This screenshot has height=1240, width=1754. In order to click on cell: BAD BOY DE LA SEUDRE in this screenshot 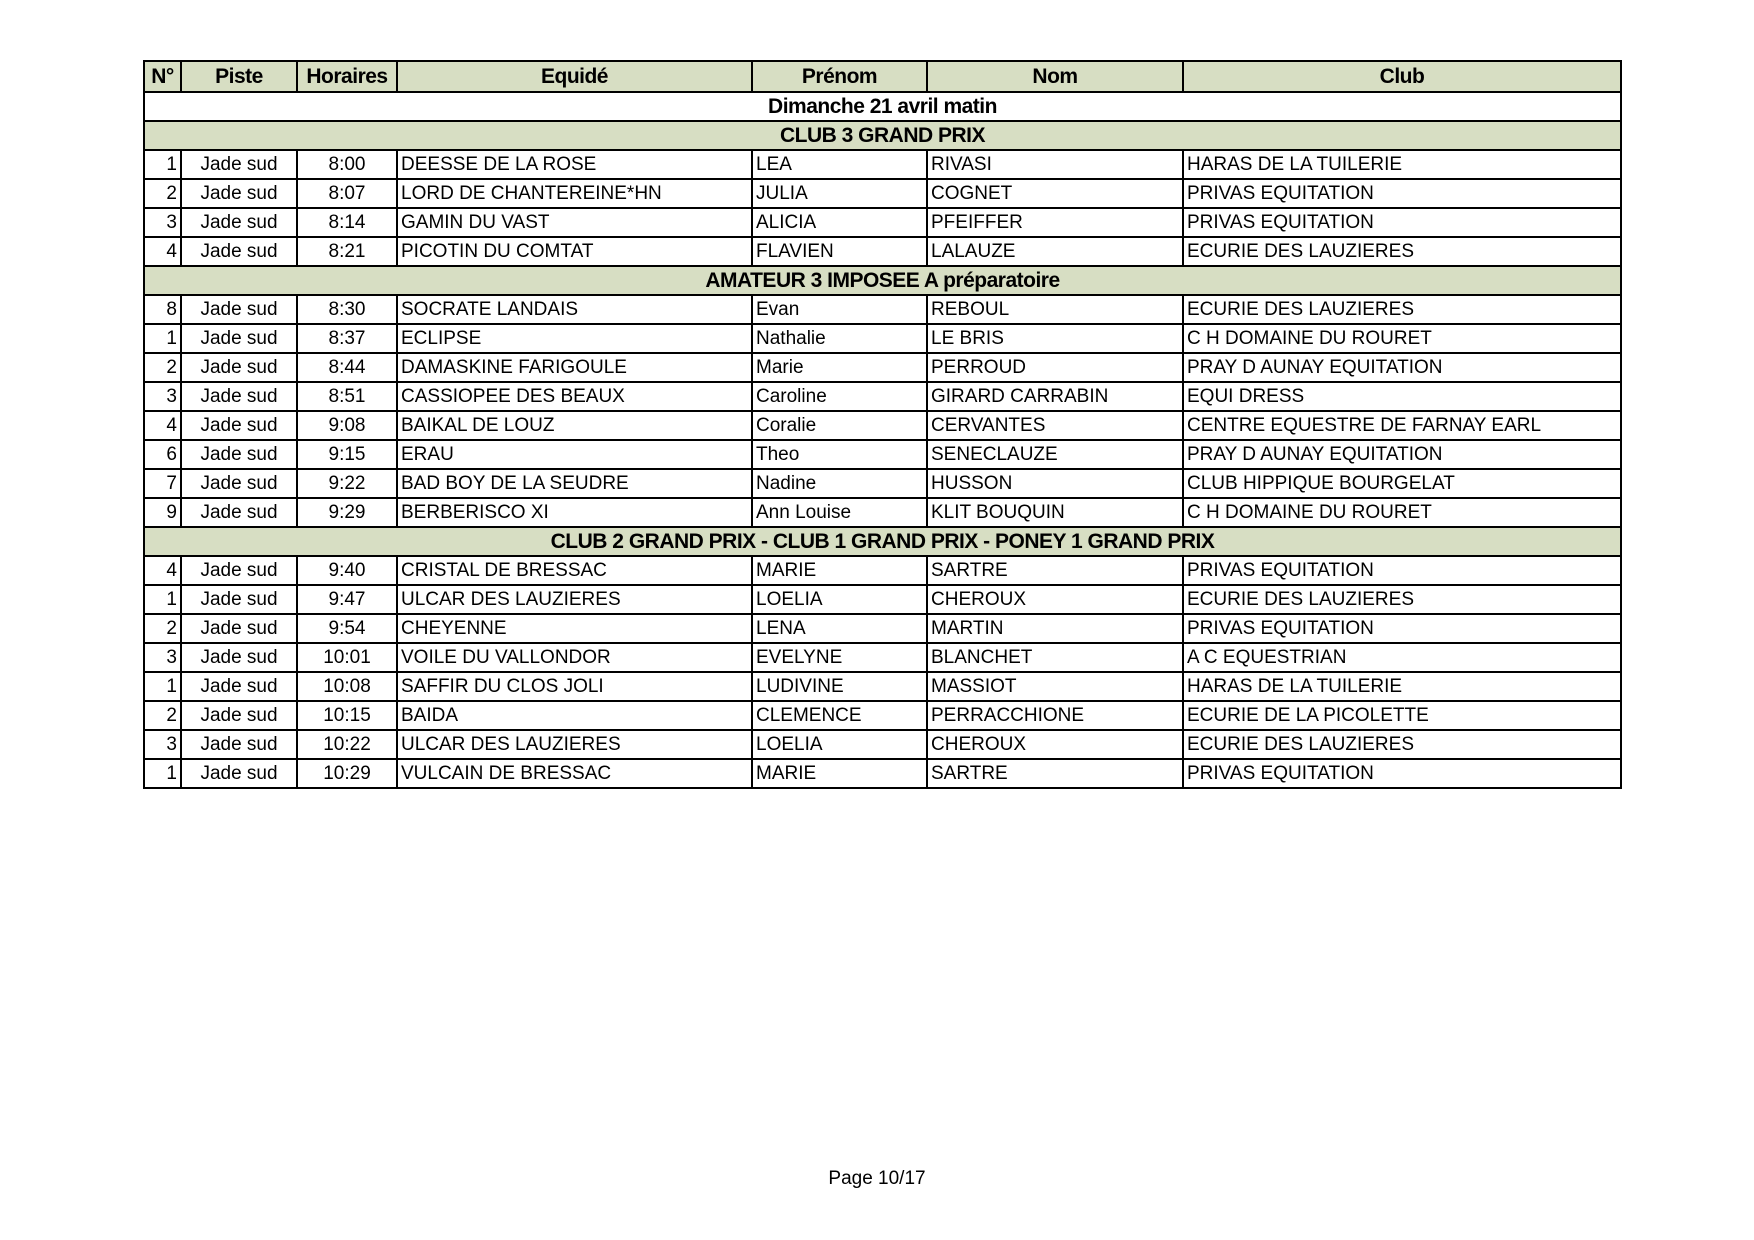, I will do `click(574, 483)`.